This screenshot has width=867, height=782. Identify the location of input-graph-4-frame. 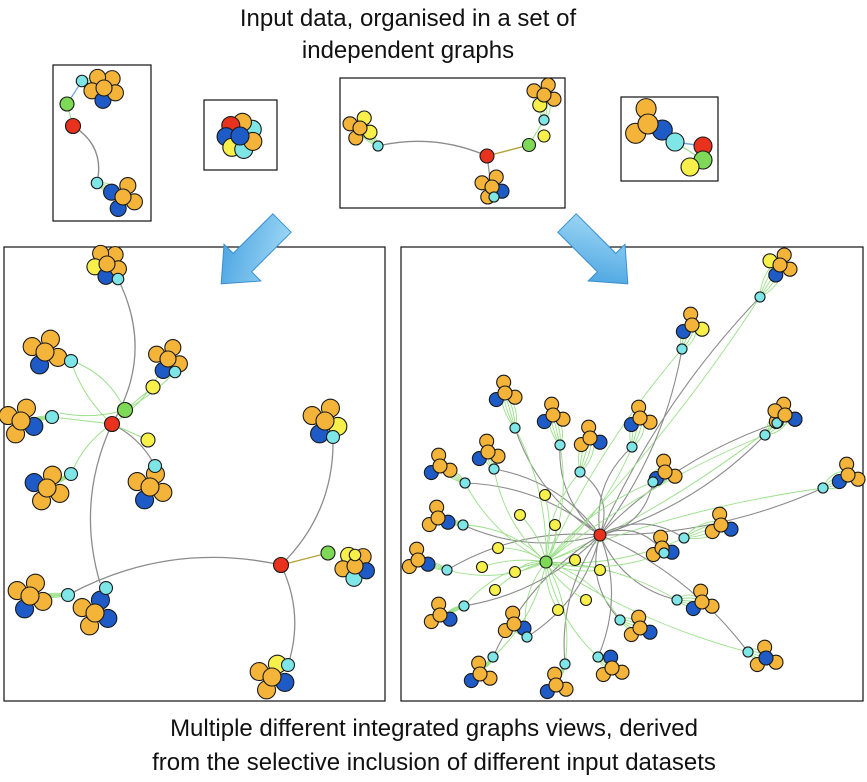
(669, 139).